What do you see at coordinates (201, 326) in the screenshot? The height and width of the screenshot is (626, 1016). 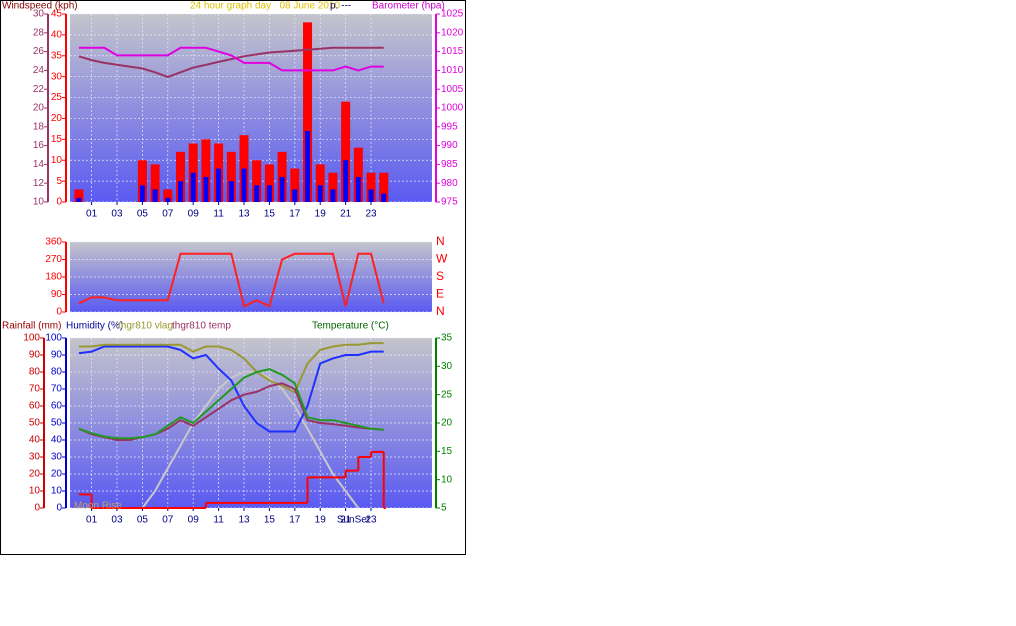 I see `legend-entry: thgr810 temp` at bounding box center [201, 326].